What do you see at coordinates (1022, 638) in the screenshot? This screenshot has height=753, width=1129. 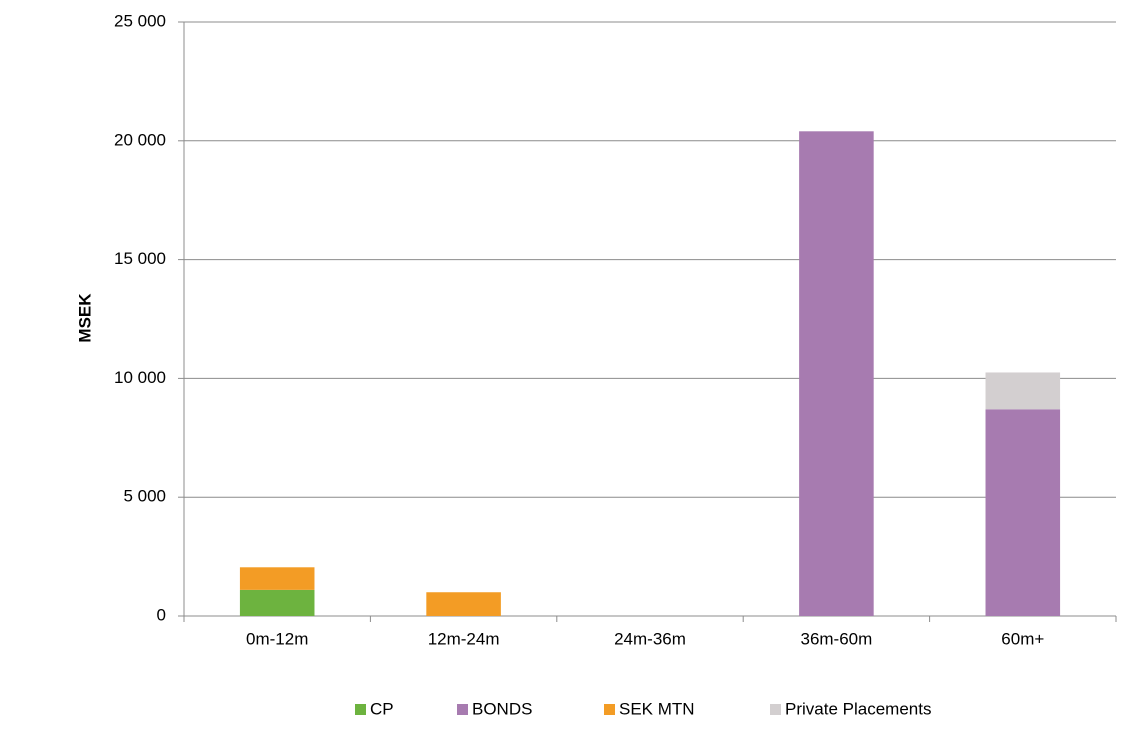 I see `x-tick-label: 60m+` at bounding box center [1022, 638].